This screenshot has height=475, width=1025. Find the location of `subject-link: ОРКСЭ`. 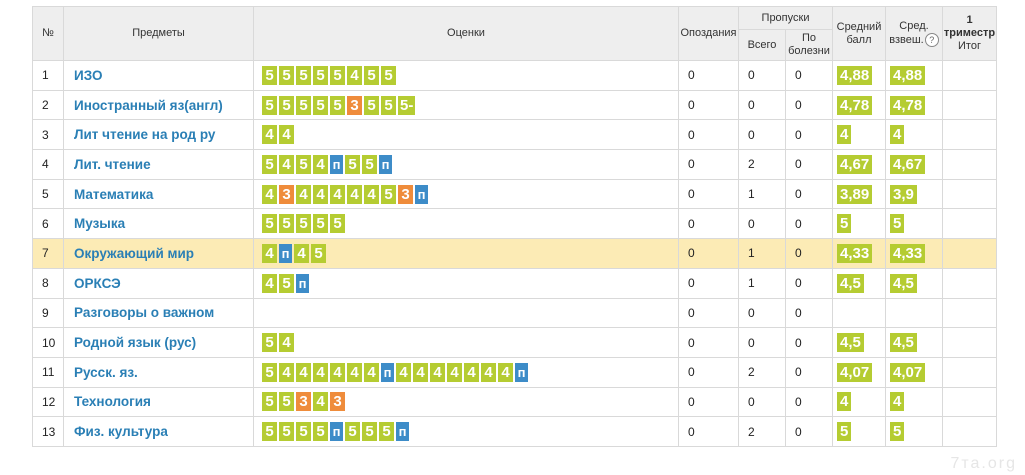

subject-link: ОРКСЭ is located at coordinates (158, 283).